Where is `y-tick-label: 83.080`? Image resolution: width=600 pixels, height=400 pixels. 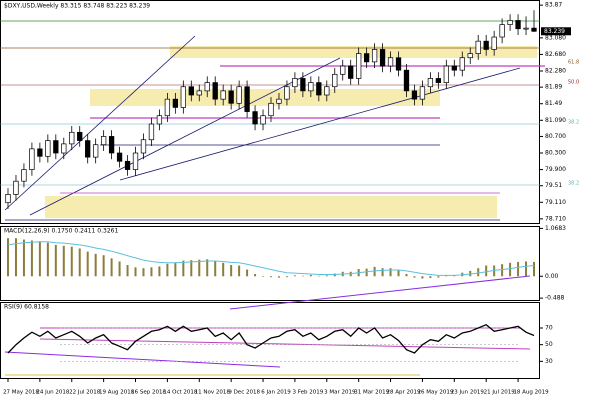
y-tick-label: 83.080 is located at coordinates (555, 37).